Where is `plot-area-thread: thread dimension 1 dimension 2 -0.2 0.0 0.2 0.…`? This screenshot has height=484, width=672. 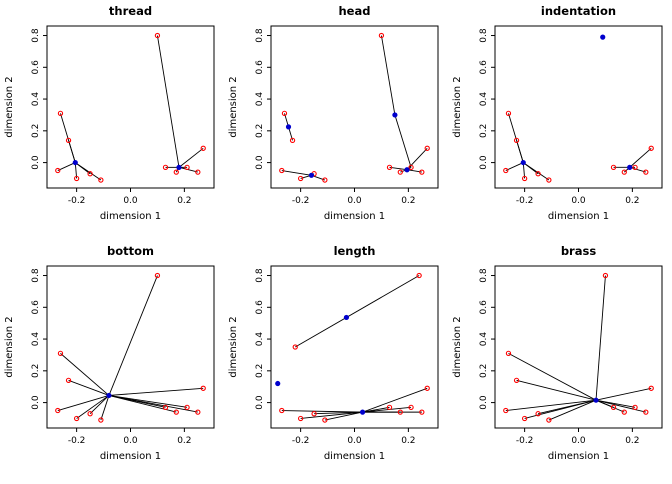
plot-area-thread: thread dimension 1 dimension 2 -0.2 0.0 0.2 0.… is located at coordinates (109, 113).